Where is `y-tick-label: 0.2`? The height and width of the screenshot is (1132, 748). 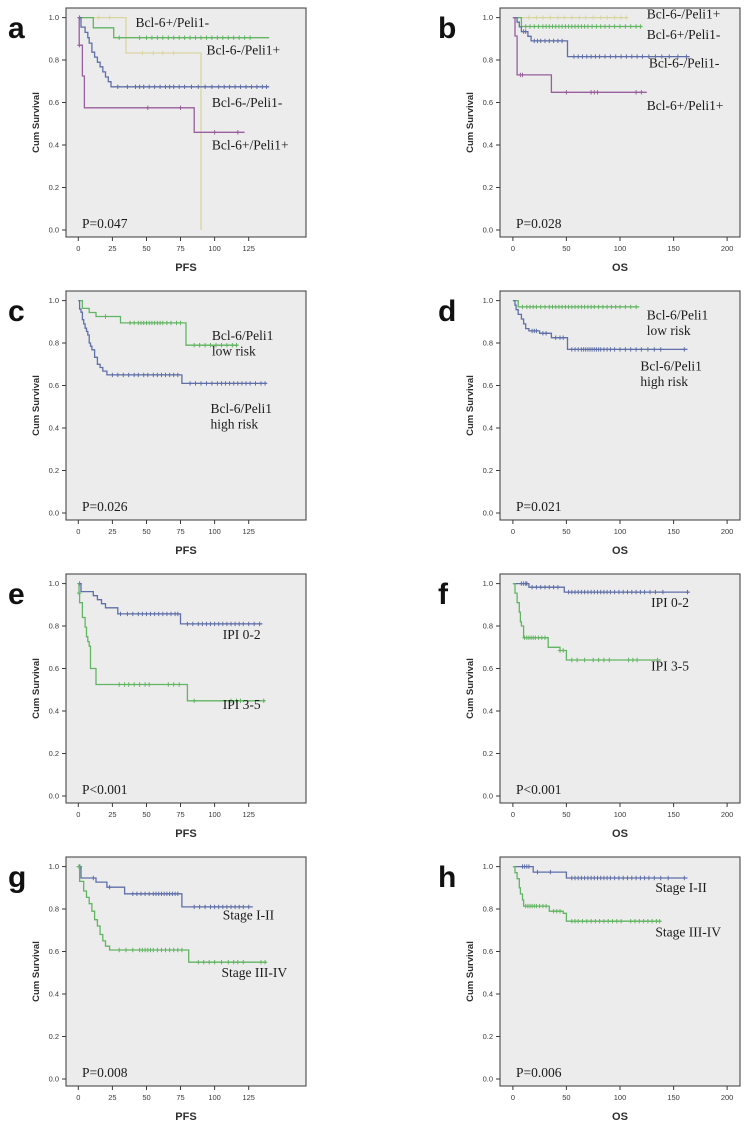 y-tick-label: 0.2 is located at coordinates (54, 1036).